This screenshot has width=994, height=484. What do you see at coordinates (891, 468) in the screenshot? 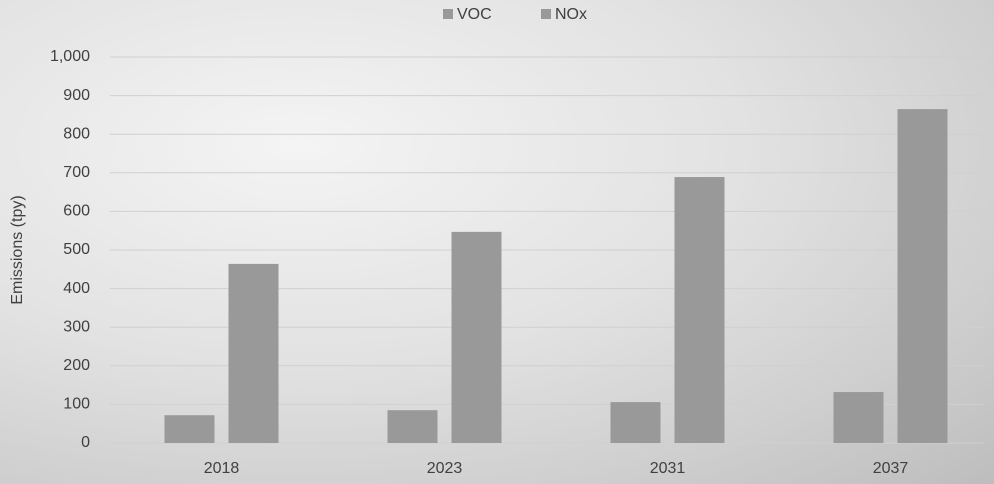
I see `x-tick-label: 2037` at bounding box center [891, 468].